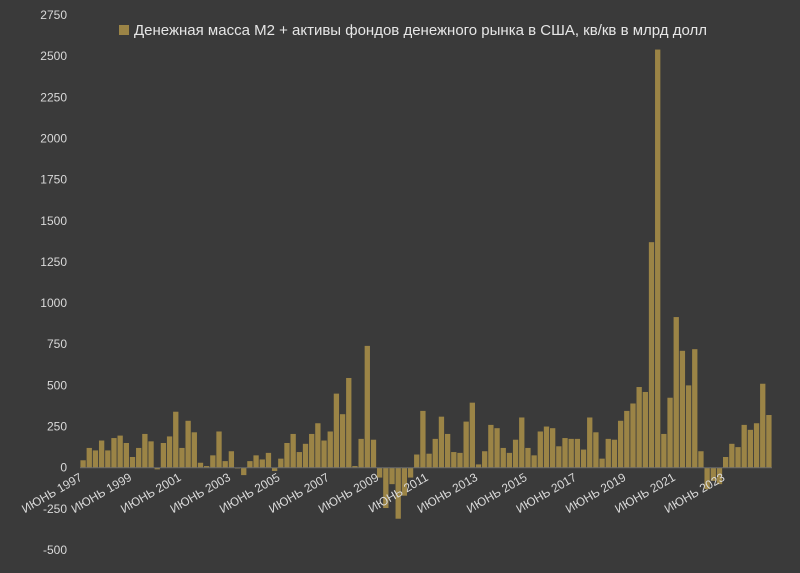 Image resolution: width=800 pixels, height=573 pixels. I want to click on y-tick-label: 2000, so click(53, 138).